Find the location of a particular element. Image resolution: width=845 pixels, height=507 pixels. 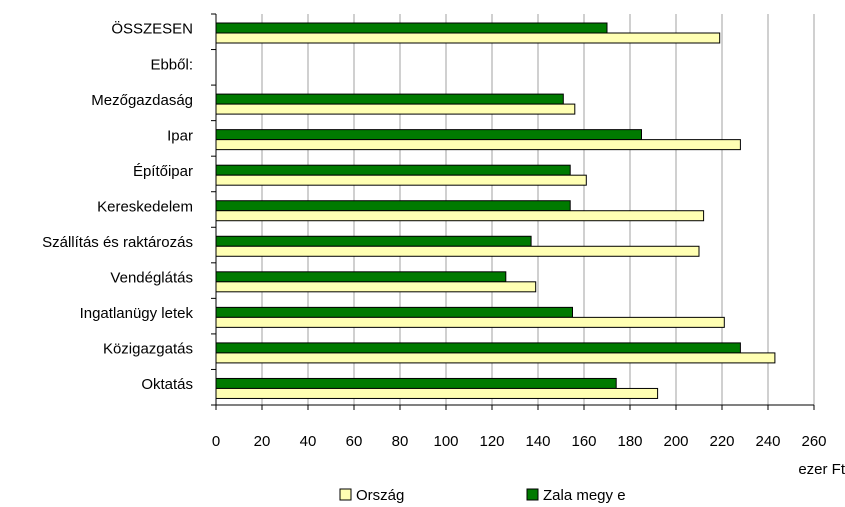

category-label: Vendéglátás is located at coordinates (151, 278).